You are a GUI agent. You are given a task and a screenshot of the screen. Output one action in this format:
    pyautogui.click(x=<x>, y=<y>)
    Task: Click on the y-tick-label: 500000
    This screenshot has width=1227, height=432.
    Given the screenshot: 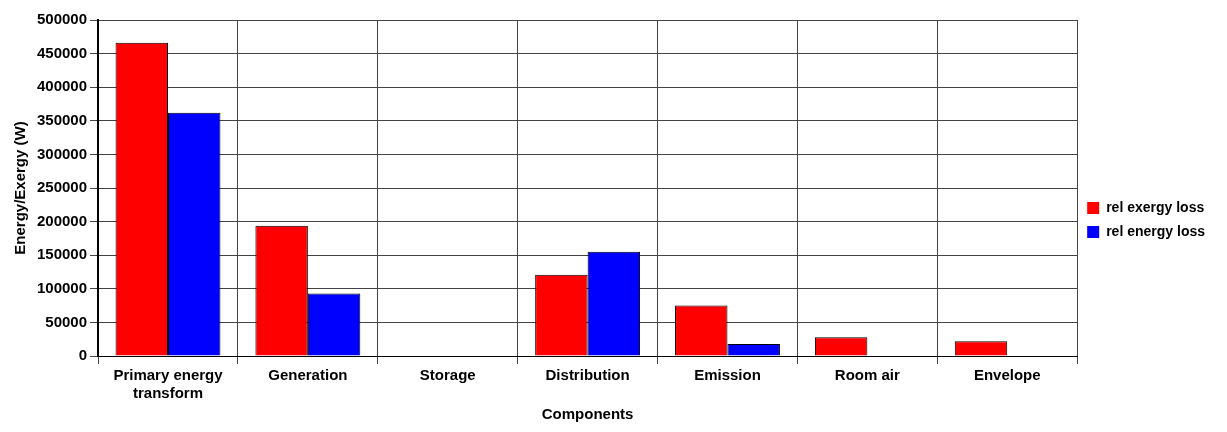 What is the action you would take?
    pyautogui.click(x=62, y=19)
    